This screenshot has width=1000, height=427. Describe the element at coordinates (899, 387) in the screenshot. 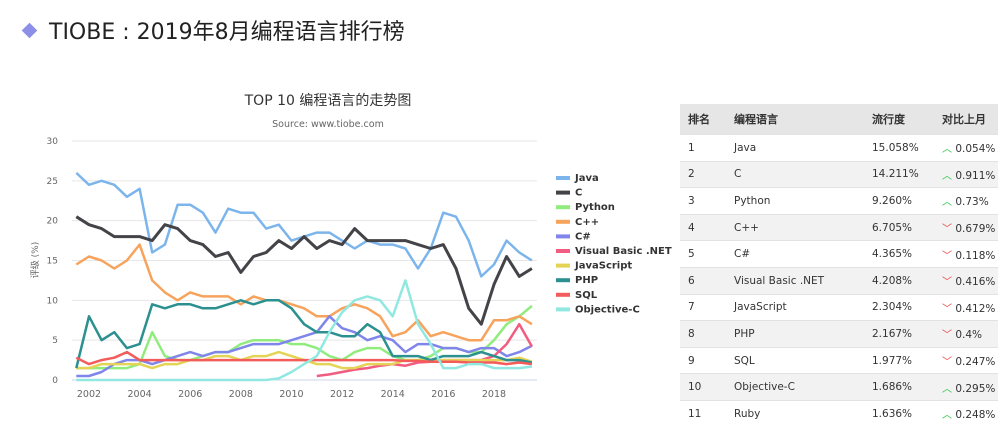

I see `popularity-cell: 1.686%` at that location.